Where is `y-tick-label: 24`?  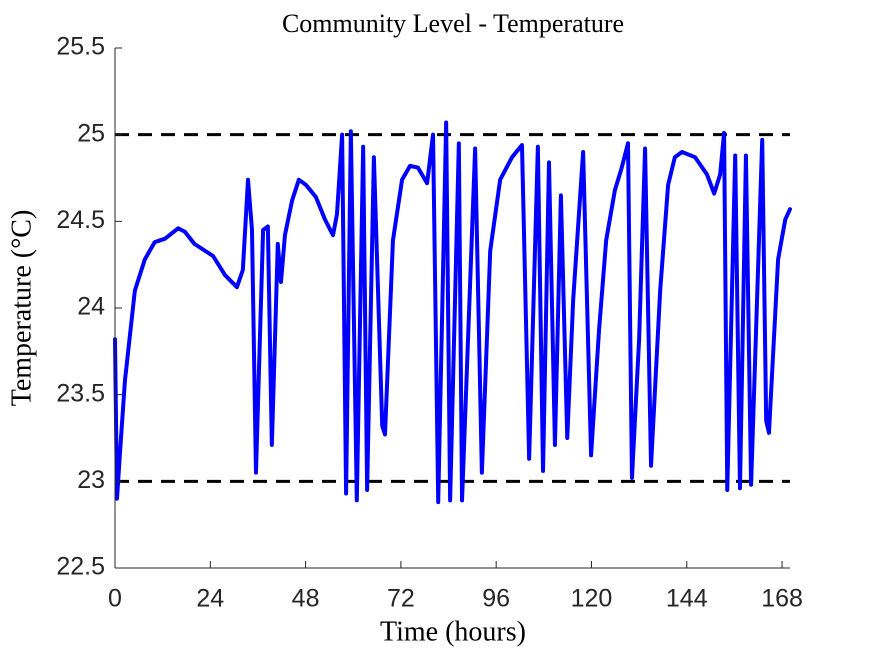 y-tick-label: 24 is located at coordinates (91, 307).